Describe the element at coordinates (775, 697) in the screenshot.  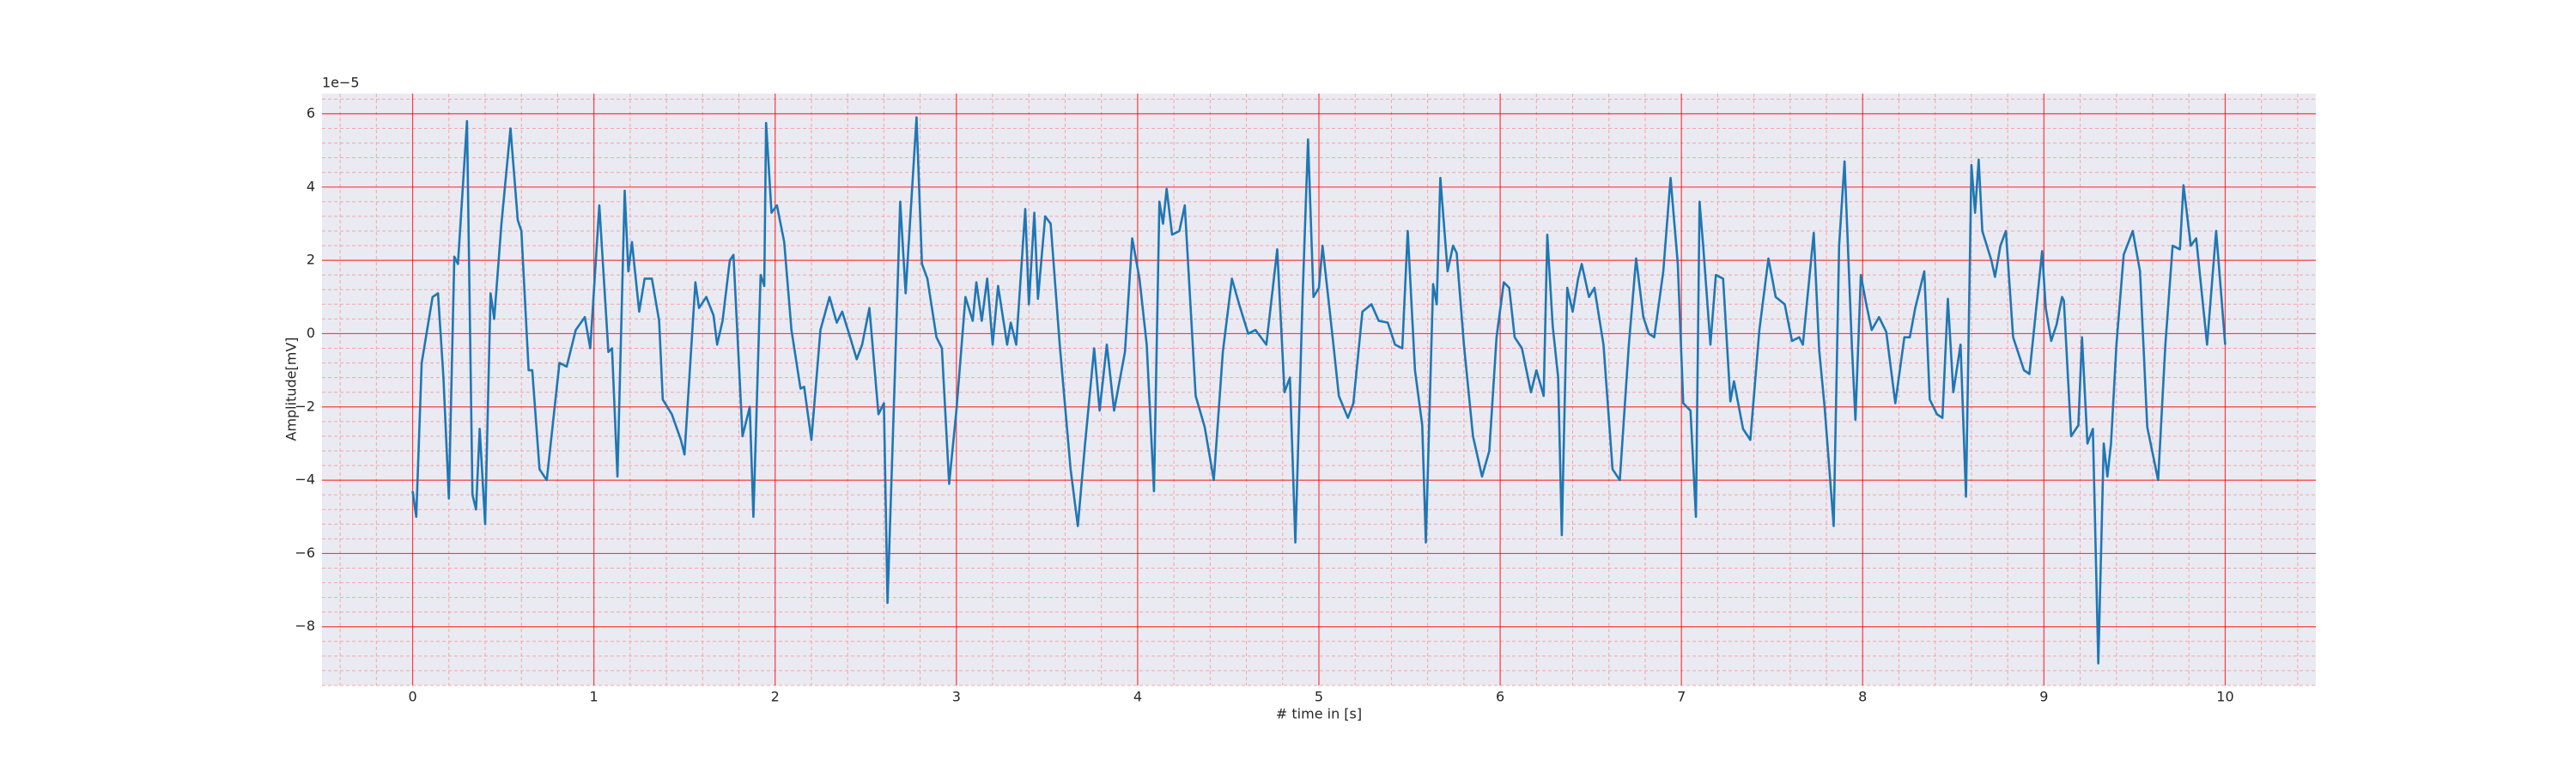
I see `x-tick-label: 2` at that location.